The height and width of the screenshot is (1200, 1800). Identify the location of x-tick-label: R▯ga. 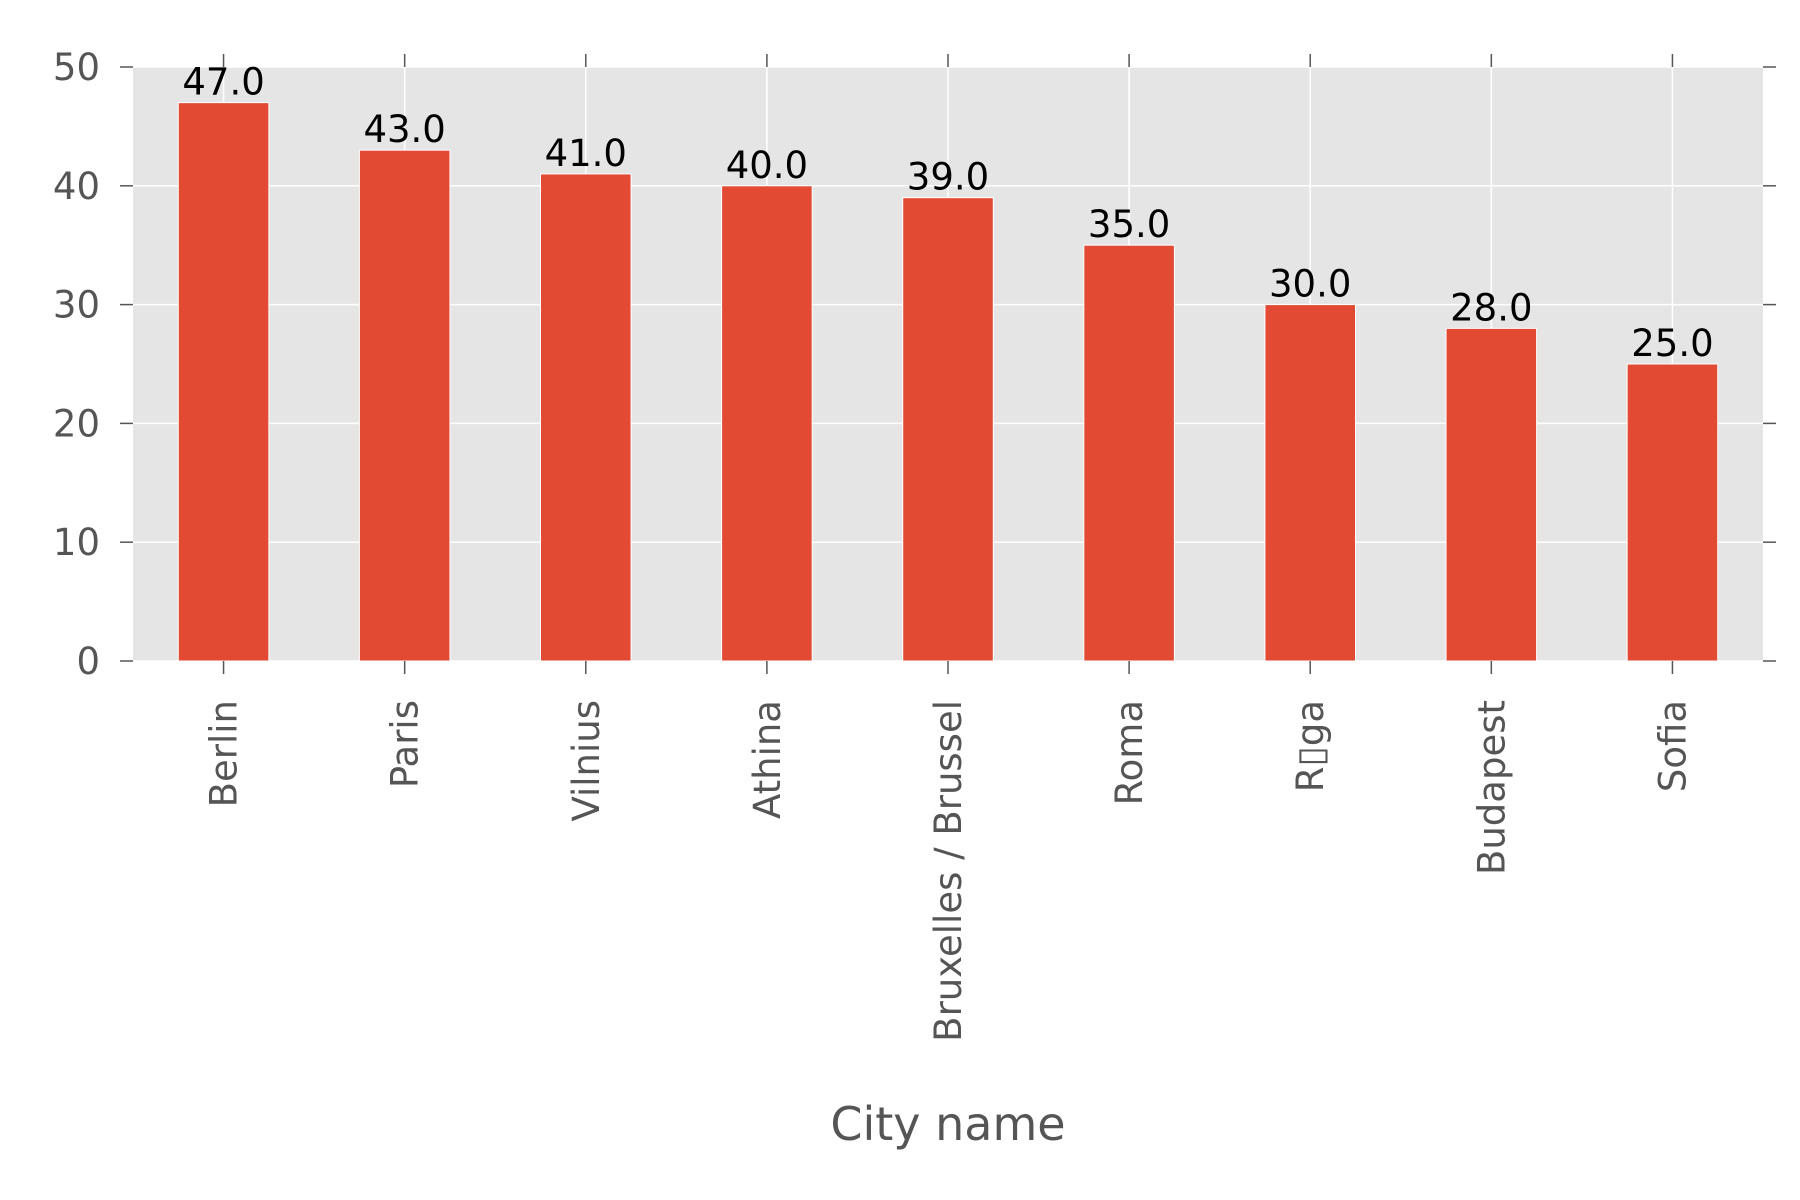
(1310, 746).